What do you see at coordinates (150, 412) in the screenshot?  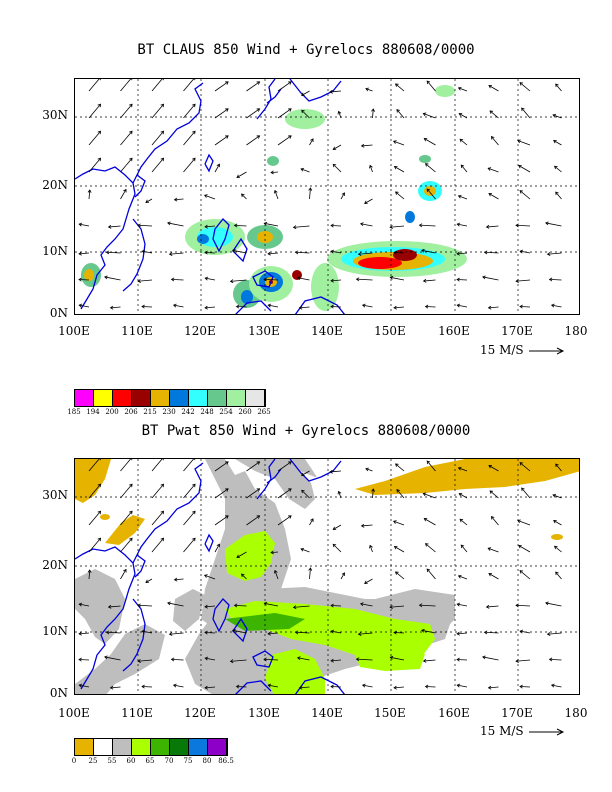 I see `legend-label: 215` at bounding box center [150, 412].